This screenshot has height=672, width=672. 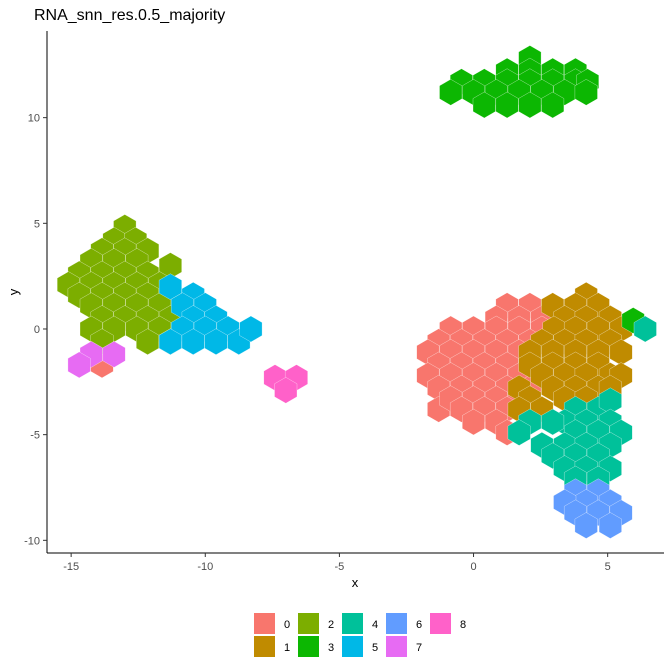 I want to click on legend-item-3: 3, so click(x=316, y=646).